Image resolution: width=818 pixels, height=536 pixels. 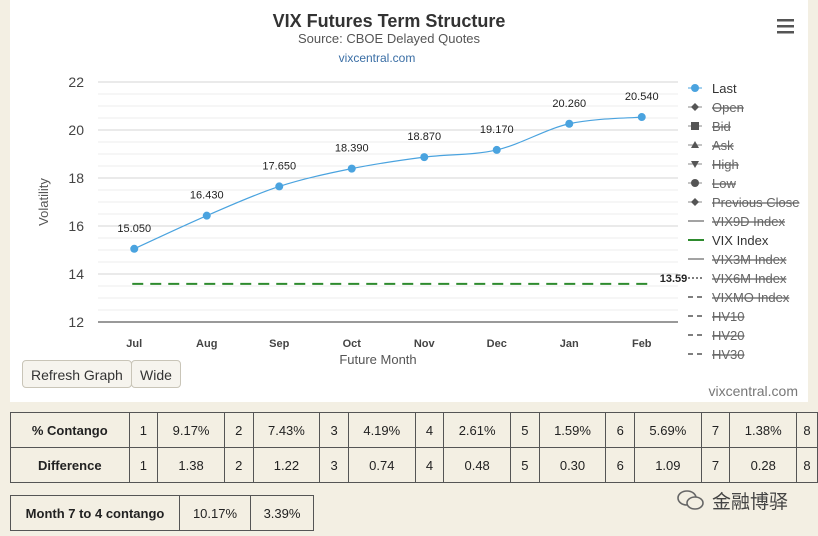 I want to click on legend-item: High, so click(x=713, y=164).